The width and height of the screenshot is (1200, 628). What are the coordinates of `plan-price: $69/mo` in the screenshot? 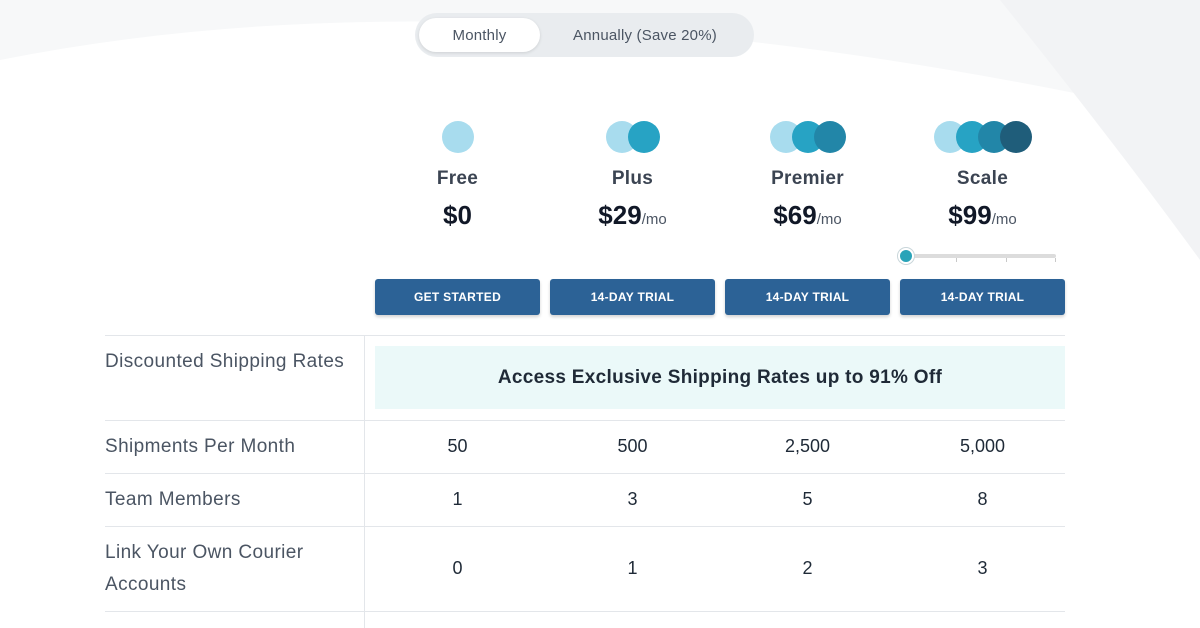 It's located at (807, 215).